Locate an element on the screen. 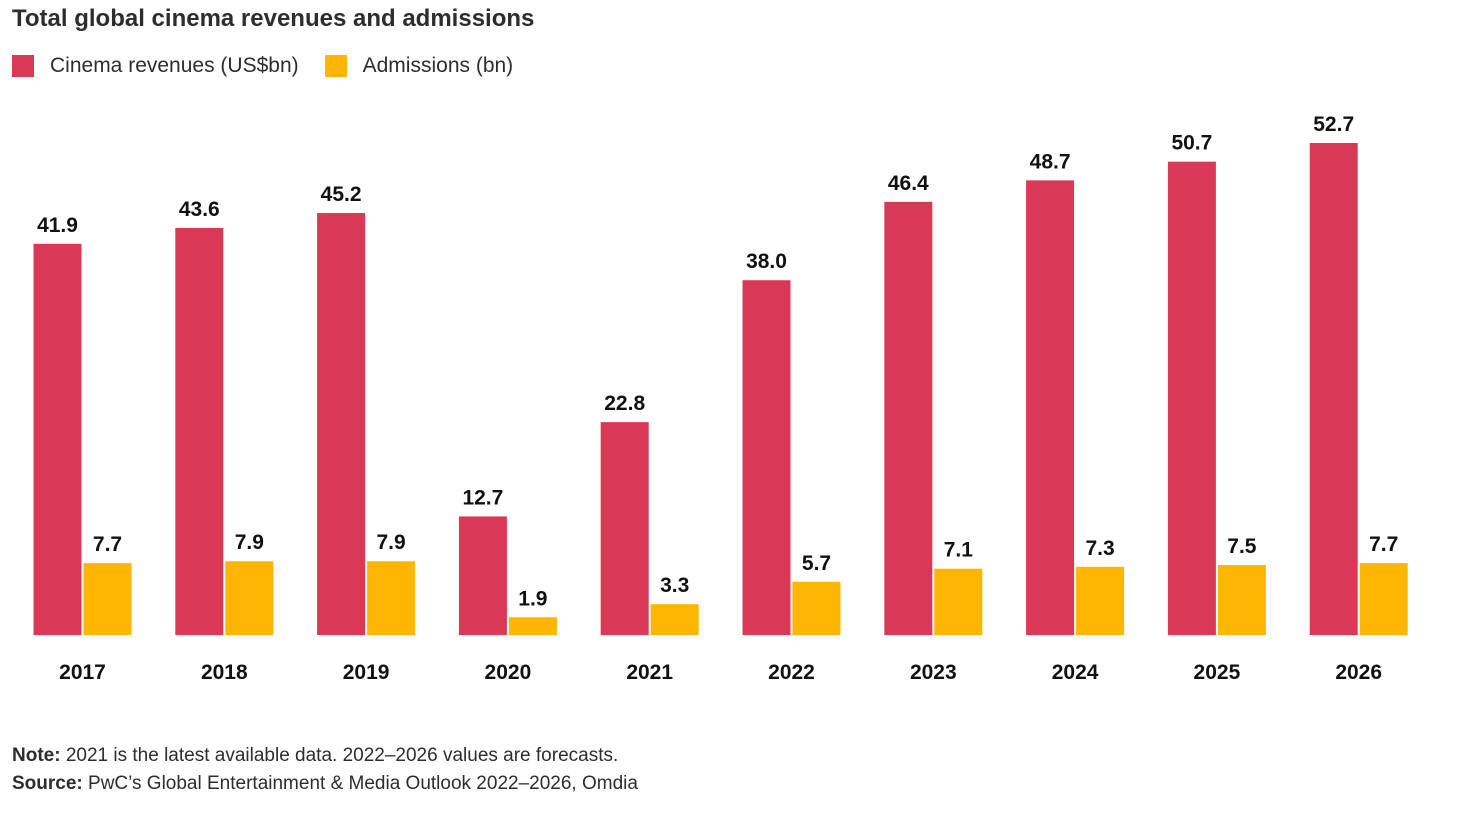 The width and height of the screenshot is (1463, 820). legend-swatch-admissions is located at coordinates (335, 66).